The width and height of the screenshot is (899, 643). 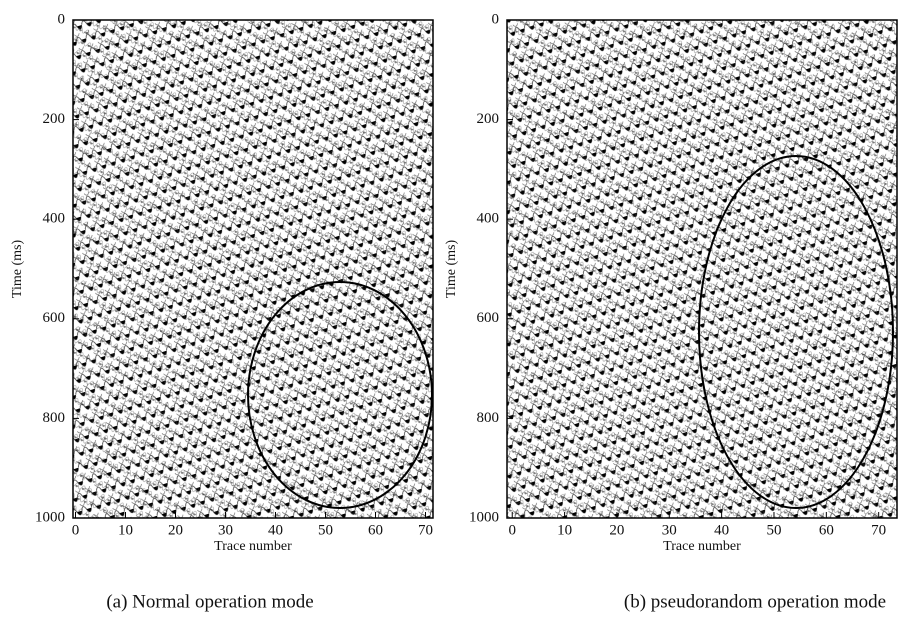 I want to click on caption: (a) Normal operation mode, so click(x=209, y=601).